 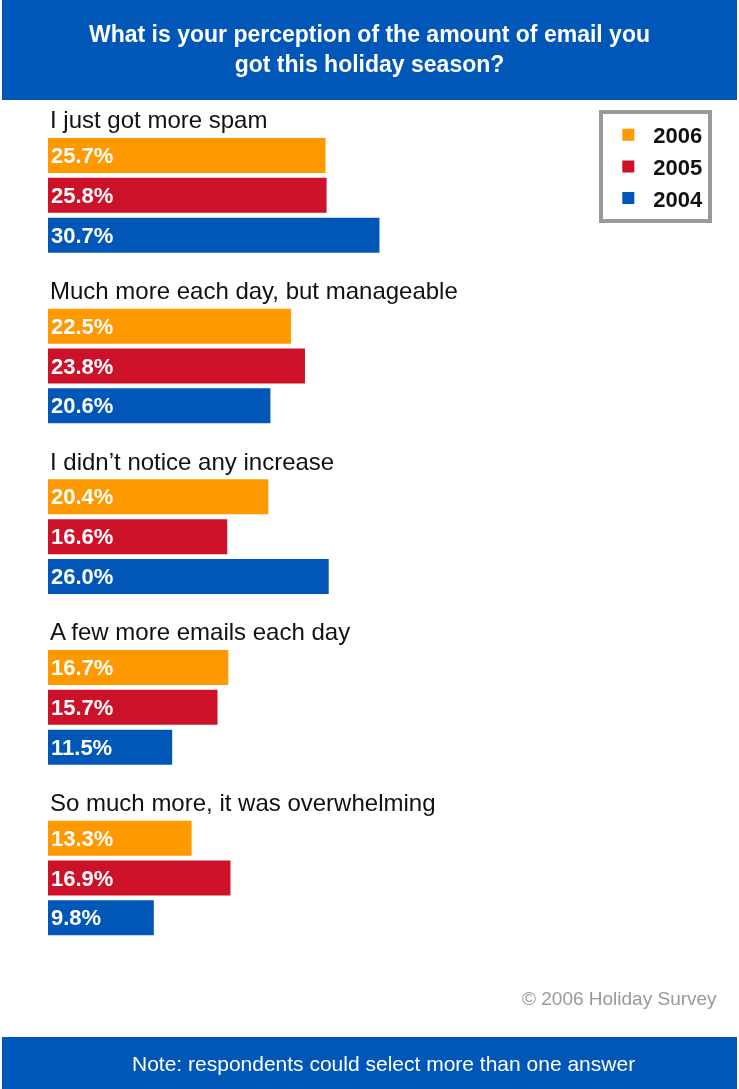 I want to click on text: Note: respondents could select more than one answer, so click(x=384, y=1063).